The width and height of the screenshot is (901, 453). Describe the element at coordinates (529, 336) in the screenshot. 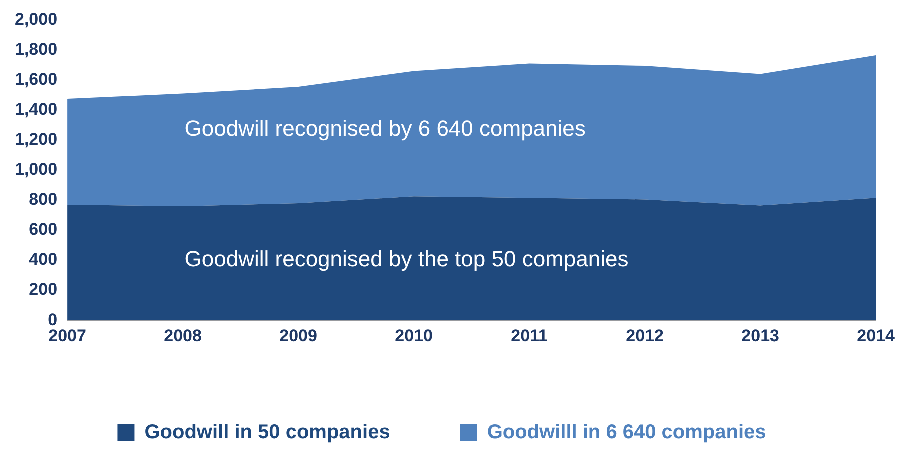

I see `x-tick-label: 2011` at that location.